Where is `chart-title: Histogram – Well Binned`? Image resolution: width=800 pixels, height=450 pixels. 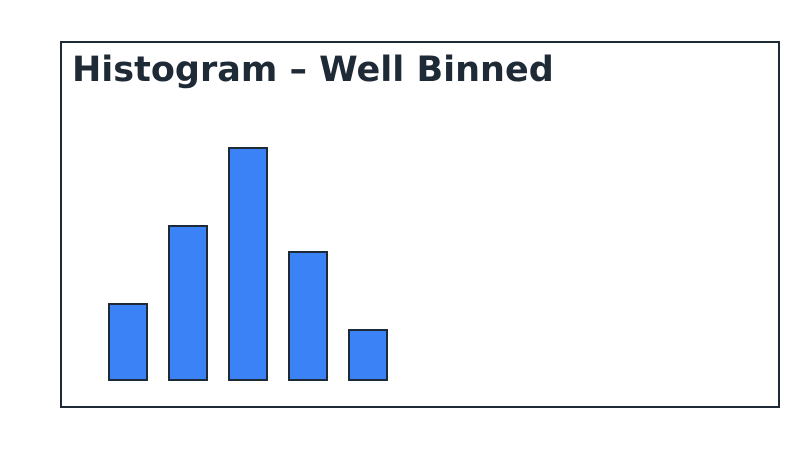 chart-title: Histogram – Well Binned is located at coordinates (313, 70).